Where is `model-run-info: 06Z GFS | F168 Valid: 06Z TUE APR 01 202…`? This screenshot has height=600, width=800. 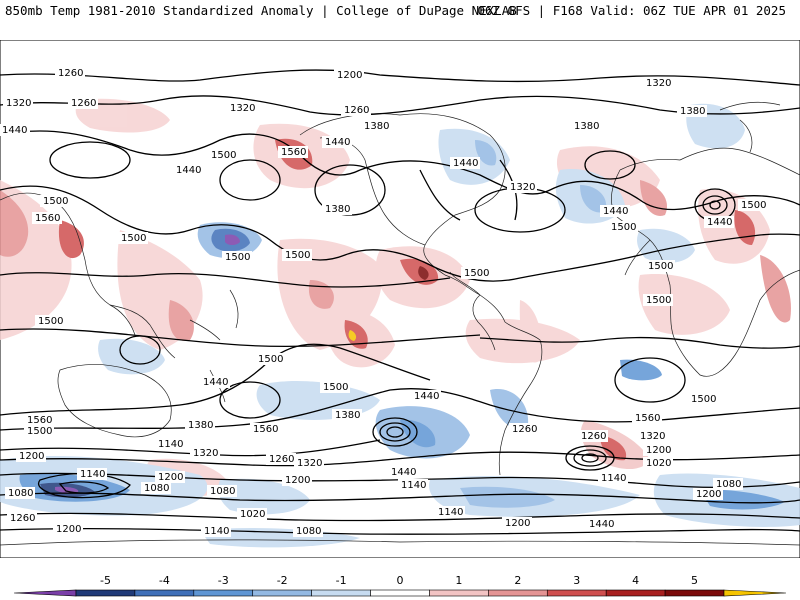 model-run-info: 06Z GFS | F168 Valid: 06Z TUE APR 01 202… is located at coordinates (631, 10).